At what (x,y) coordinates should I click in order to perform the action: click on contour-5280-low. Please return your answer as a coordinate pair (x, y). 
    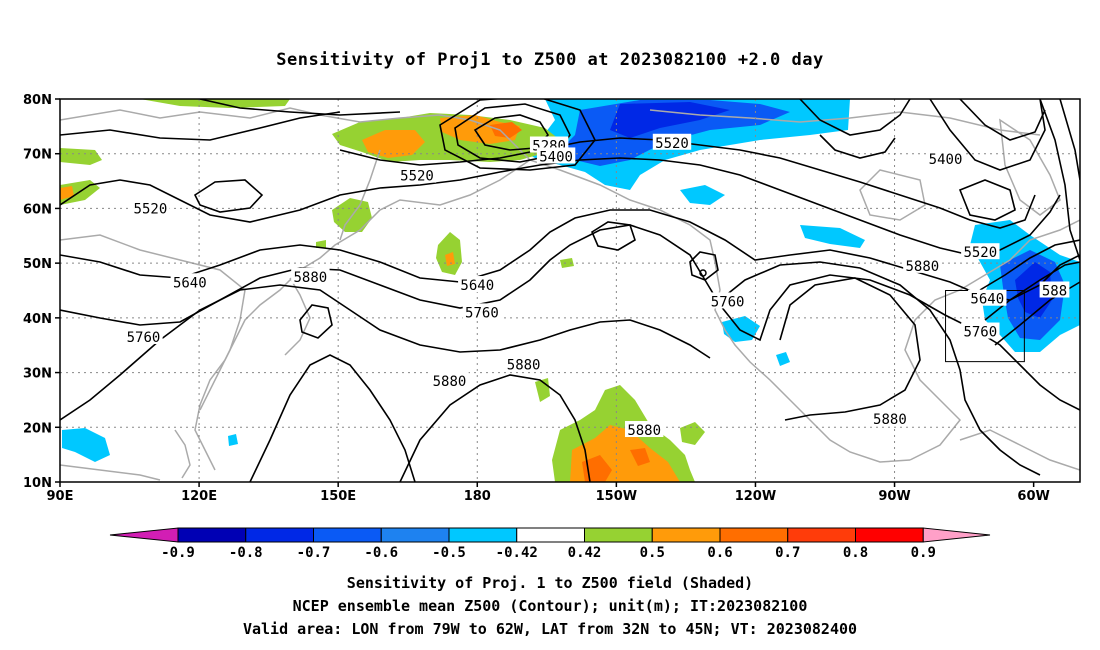
    Looking at the image, I should click on (511, 132).